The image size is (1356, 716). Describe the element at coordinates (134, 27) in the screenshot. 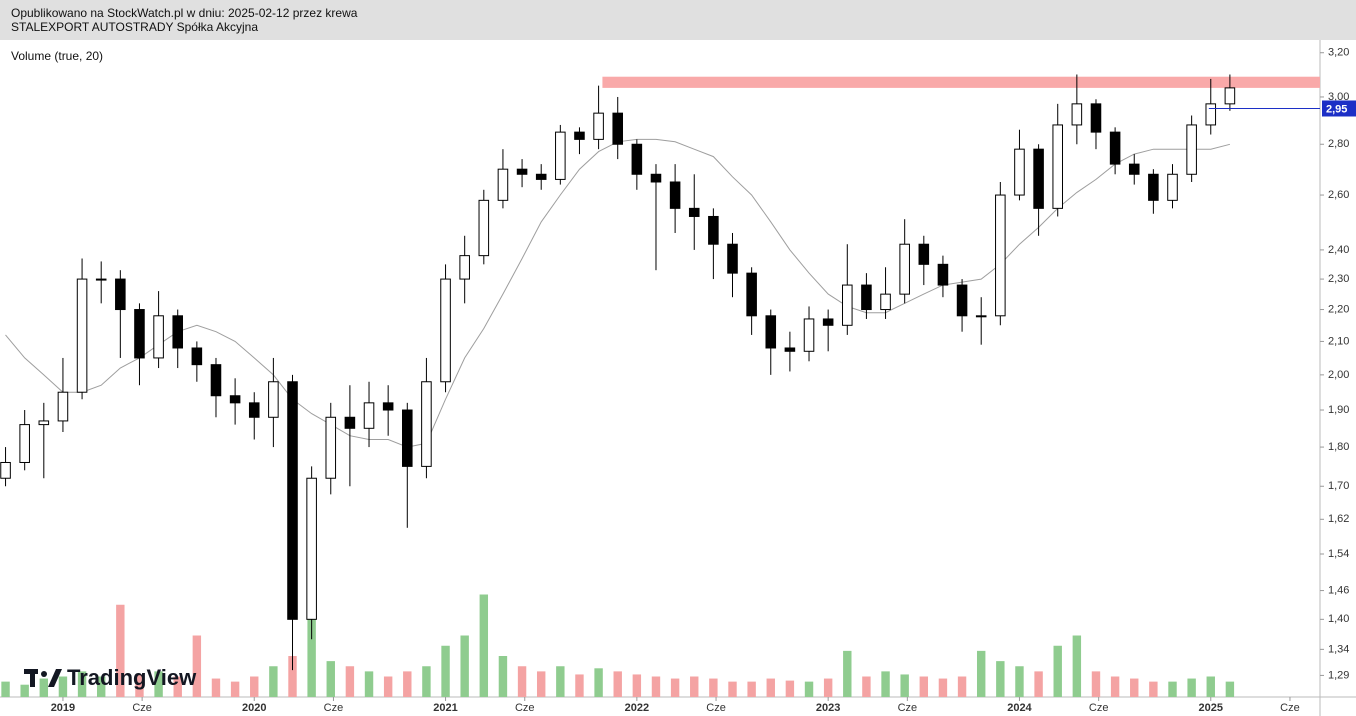

I see `instrument-name: STALEXPORT AUTOSTRADY Spółka Akcyjna` at that location.